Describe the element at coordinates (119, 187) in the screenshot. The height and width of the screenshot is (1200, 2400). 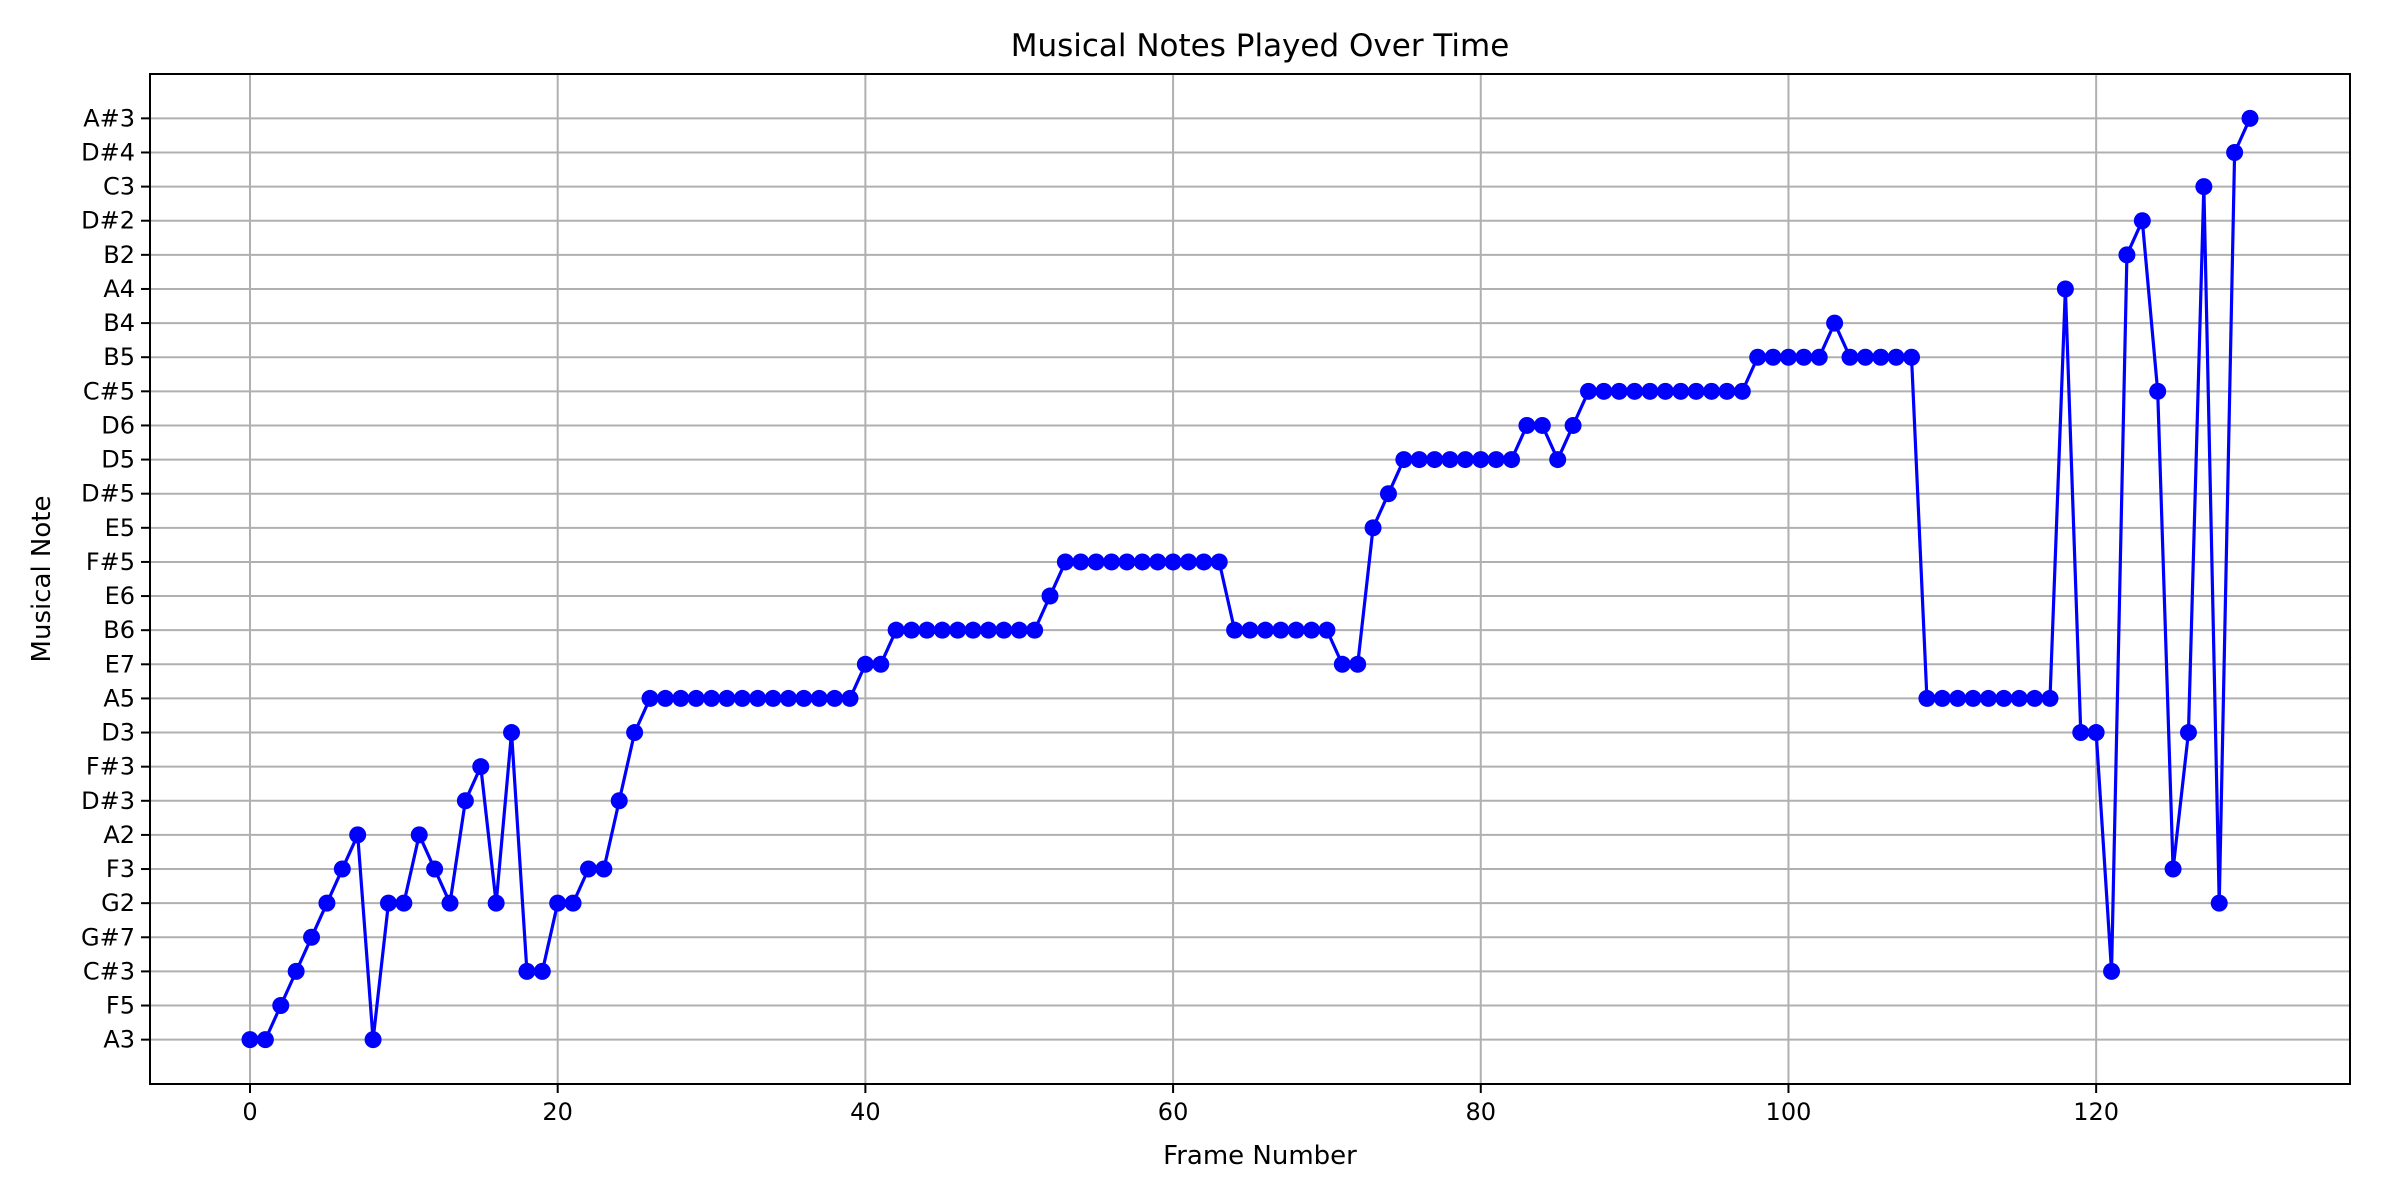
I see `y-tick-label: C3` at that location.